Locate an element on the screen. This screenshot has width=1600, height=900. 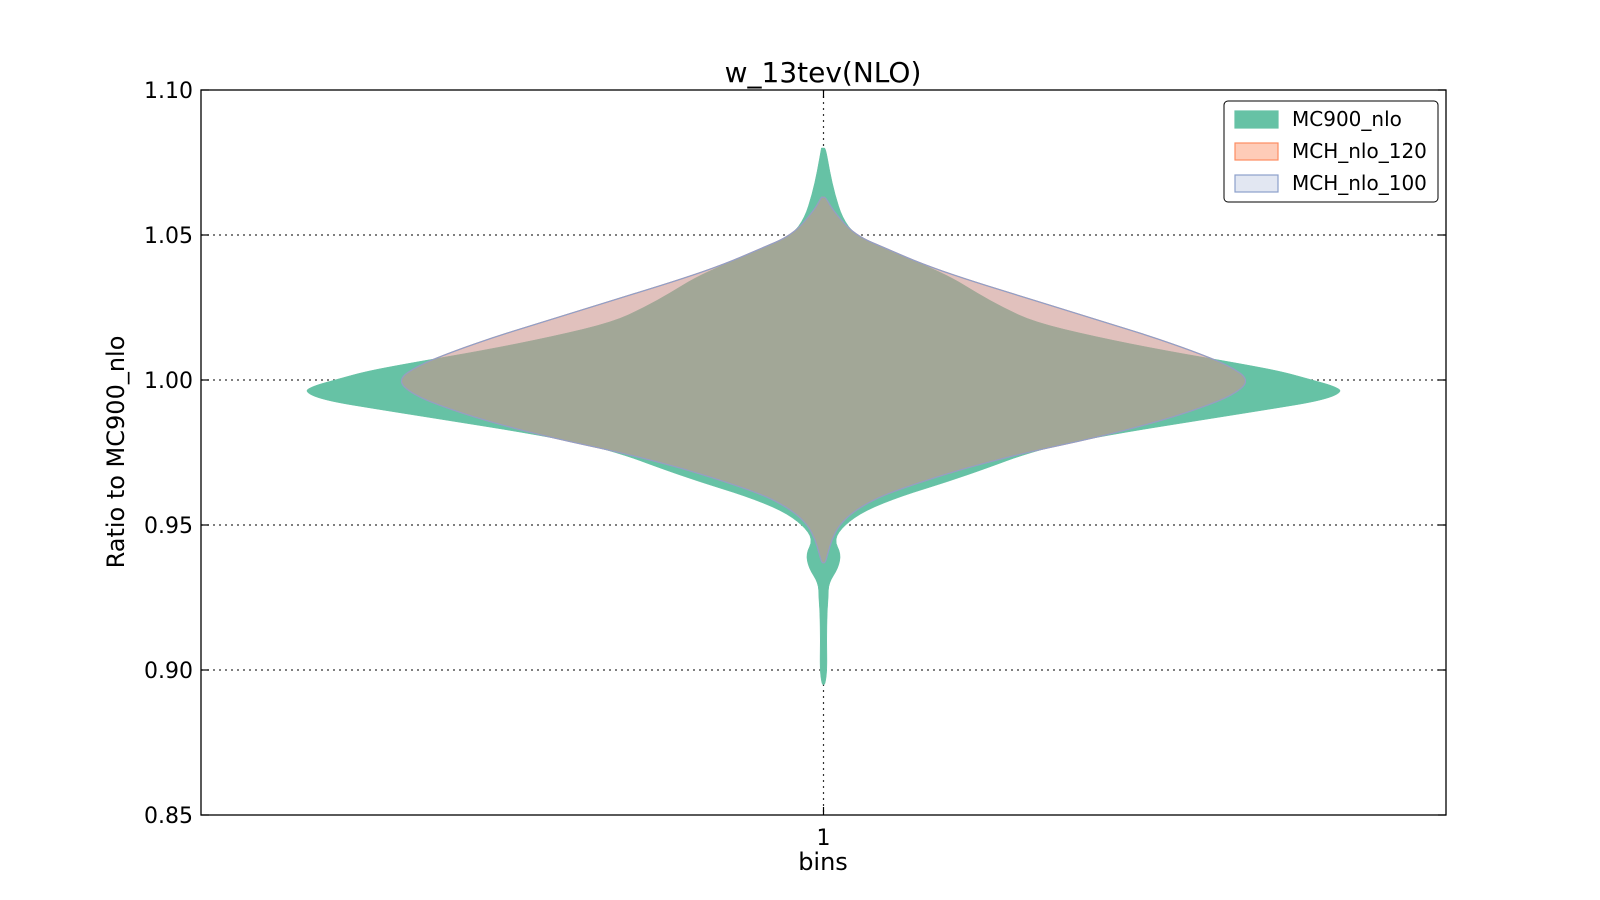
x-axis-ticks: 1 is located at coordinates (824, 470).